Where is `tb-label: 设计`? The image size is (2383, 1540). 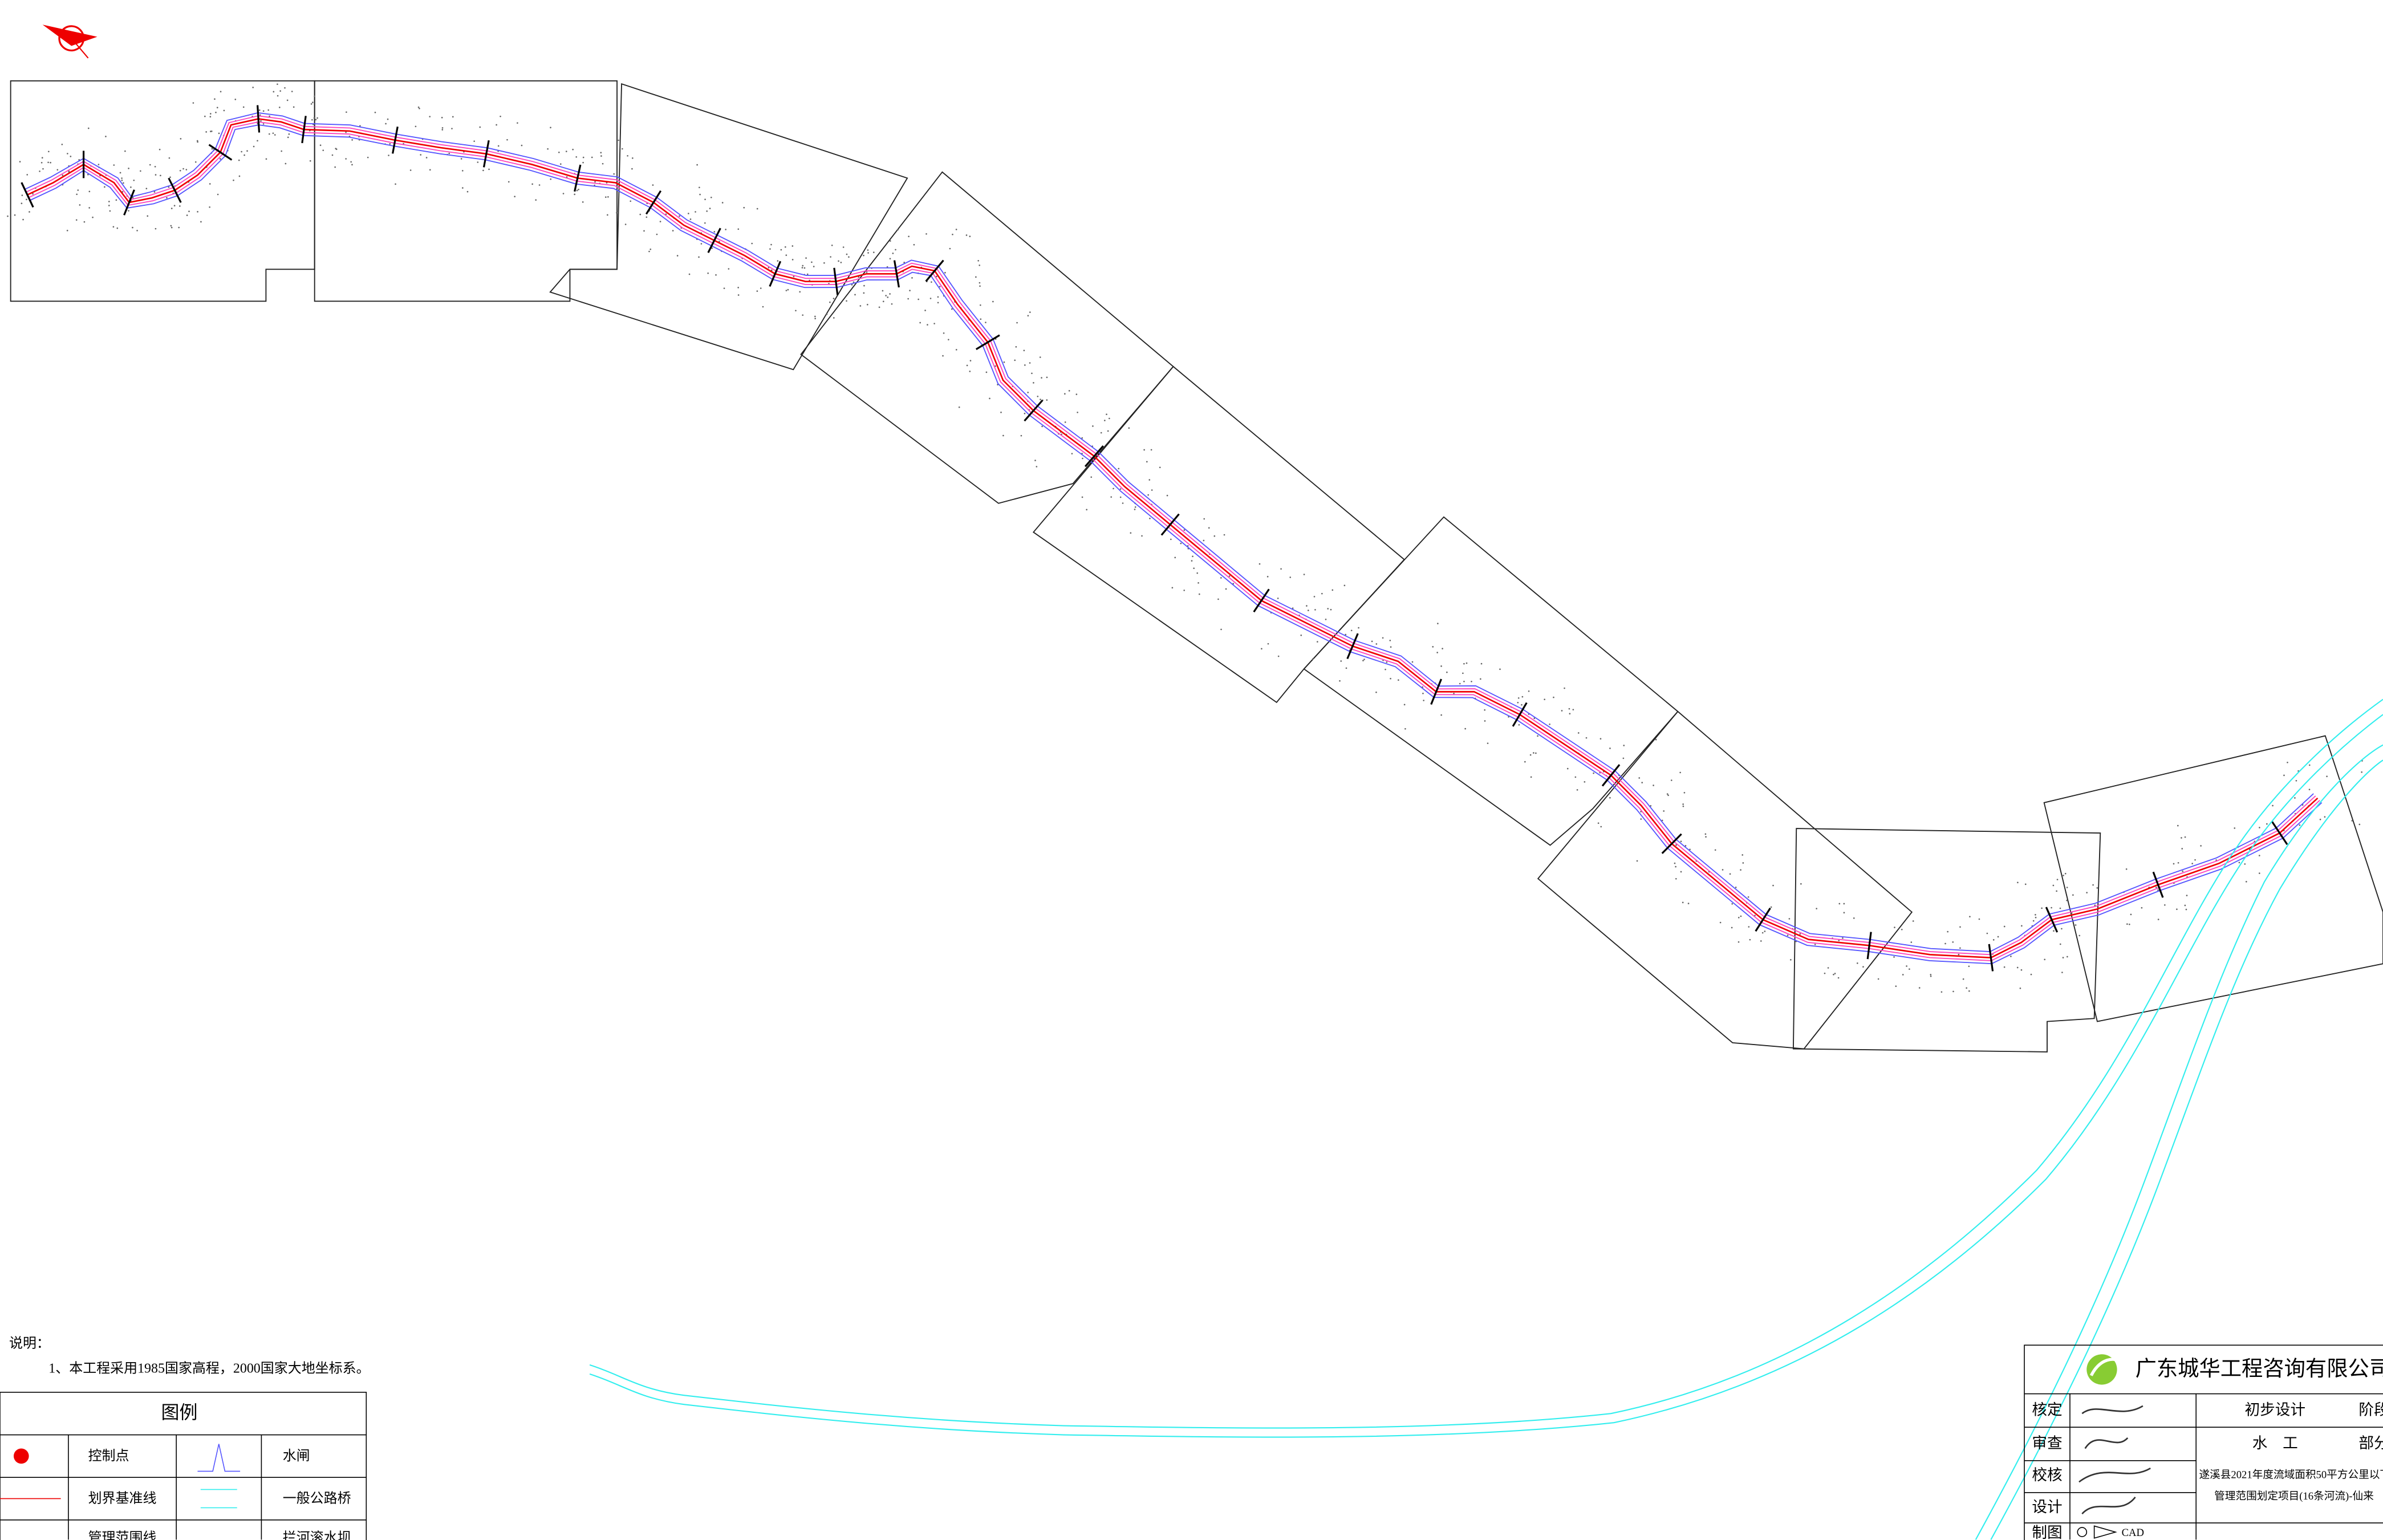 tb-label: 设计 is located at coordinates (2047, 1507).